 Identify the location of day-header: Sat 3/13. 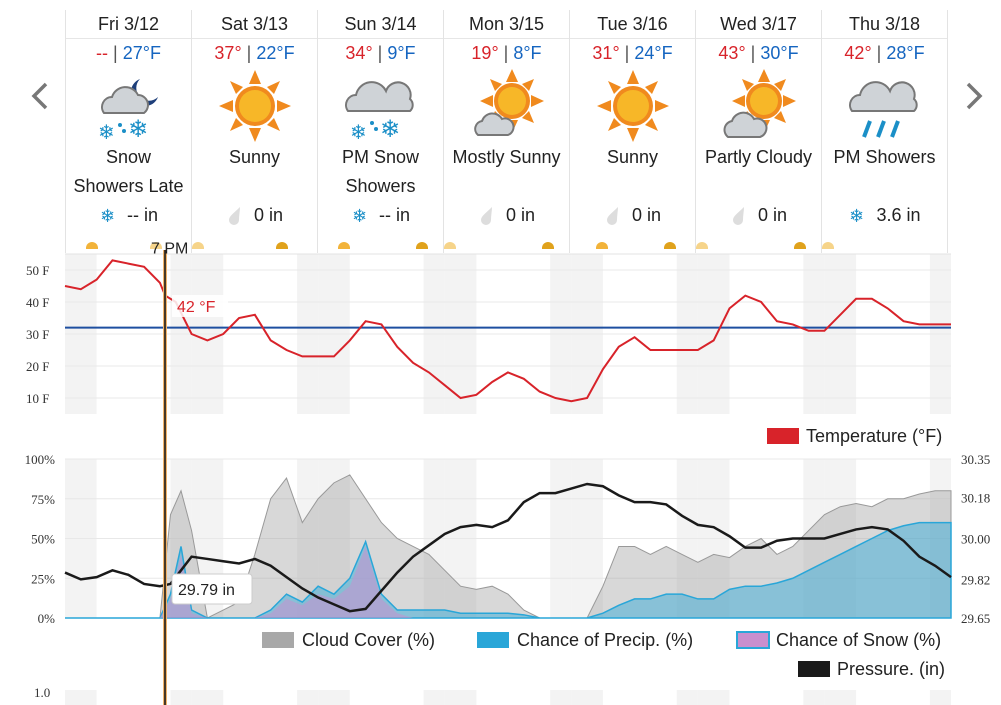
(254, 24).